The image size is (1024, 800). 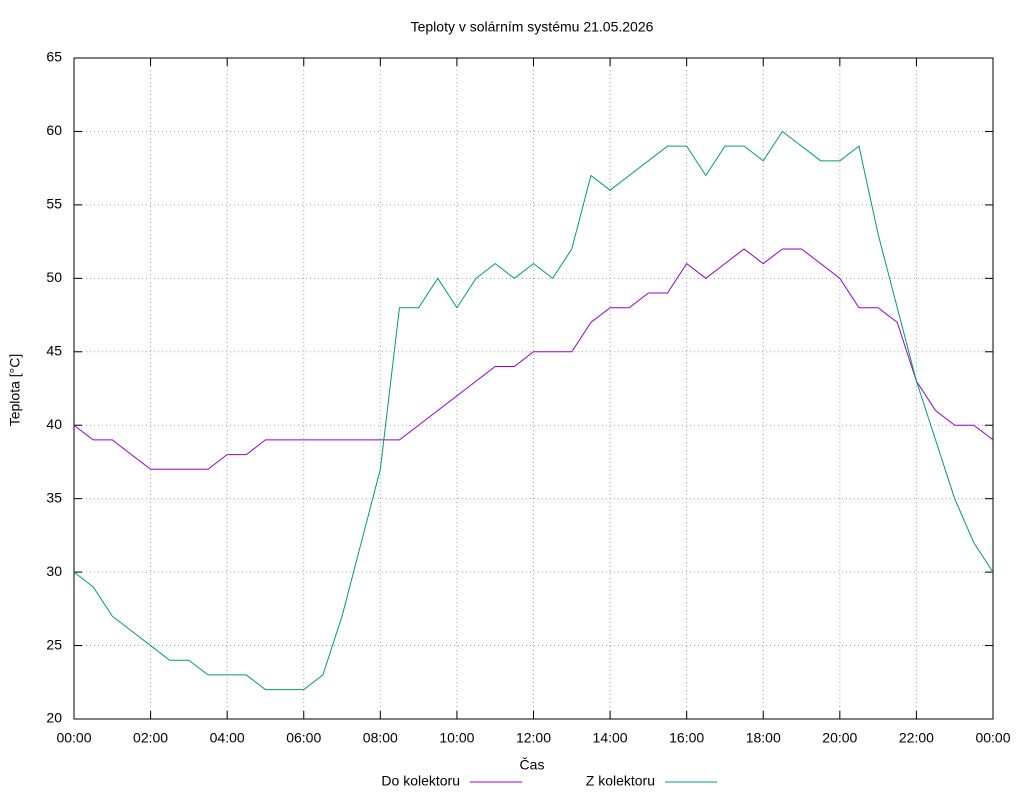 What do you see at coordinates (54, 130) in the screenshot?
I see `y-tick-label: 60` at bounding box center [54, 130].